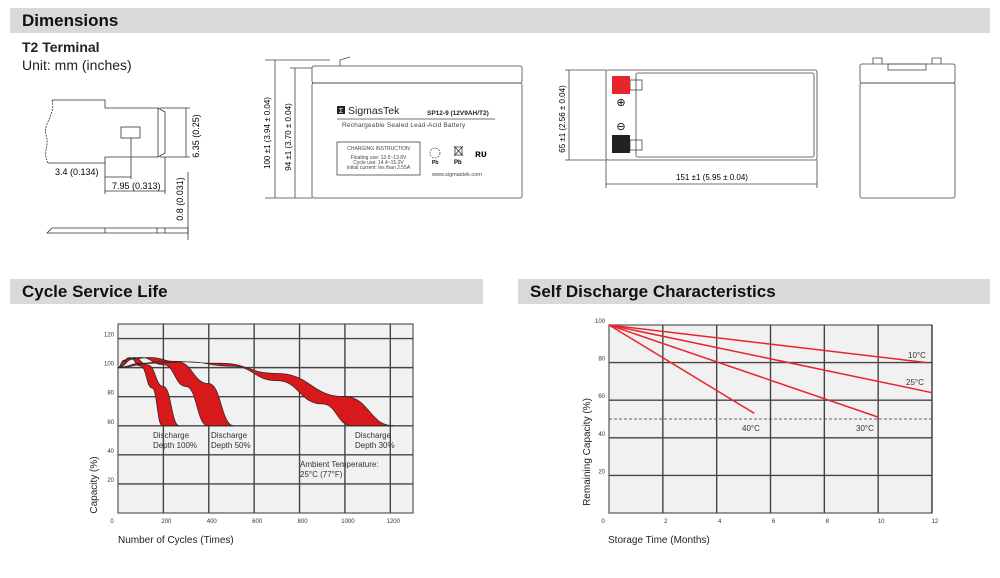  What do you see at coordinates (257, 522) in the screenshot?
I see `x-tick-label: 600` at bounding box center [257, 522].